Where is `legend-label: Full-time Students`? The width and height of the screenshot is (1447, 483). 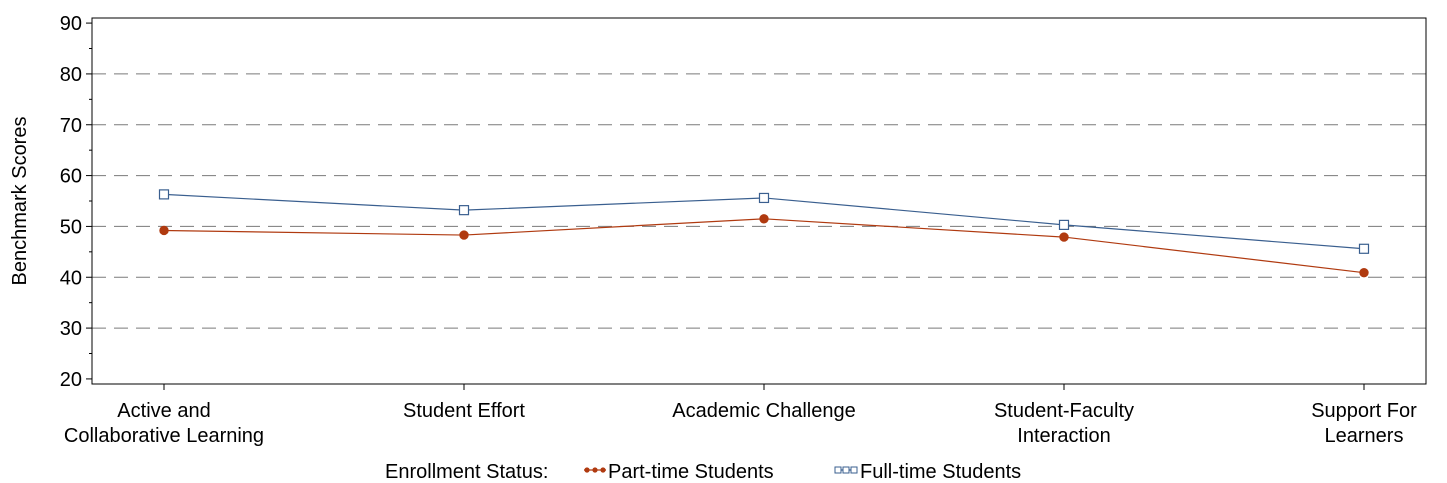 legend-label: Full-time Students is located at coordinates (940, 472).